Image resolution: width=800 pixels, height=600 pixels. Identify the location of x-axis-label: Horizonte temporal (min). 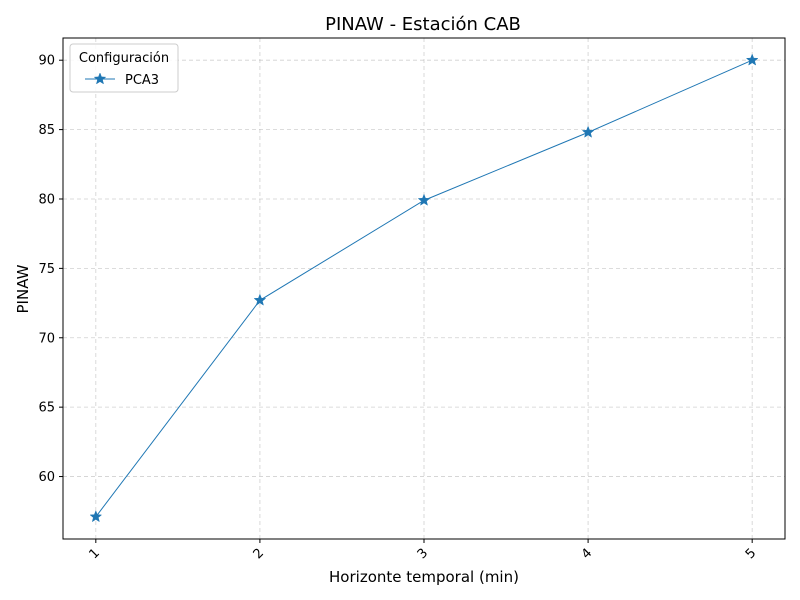
(424, 577).